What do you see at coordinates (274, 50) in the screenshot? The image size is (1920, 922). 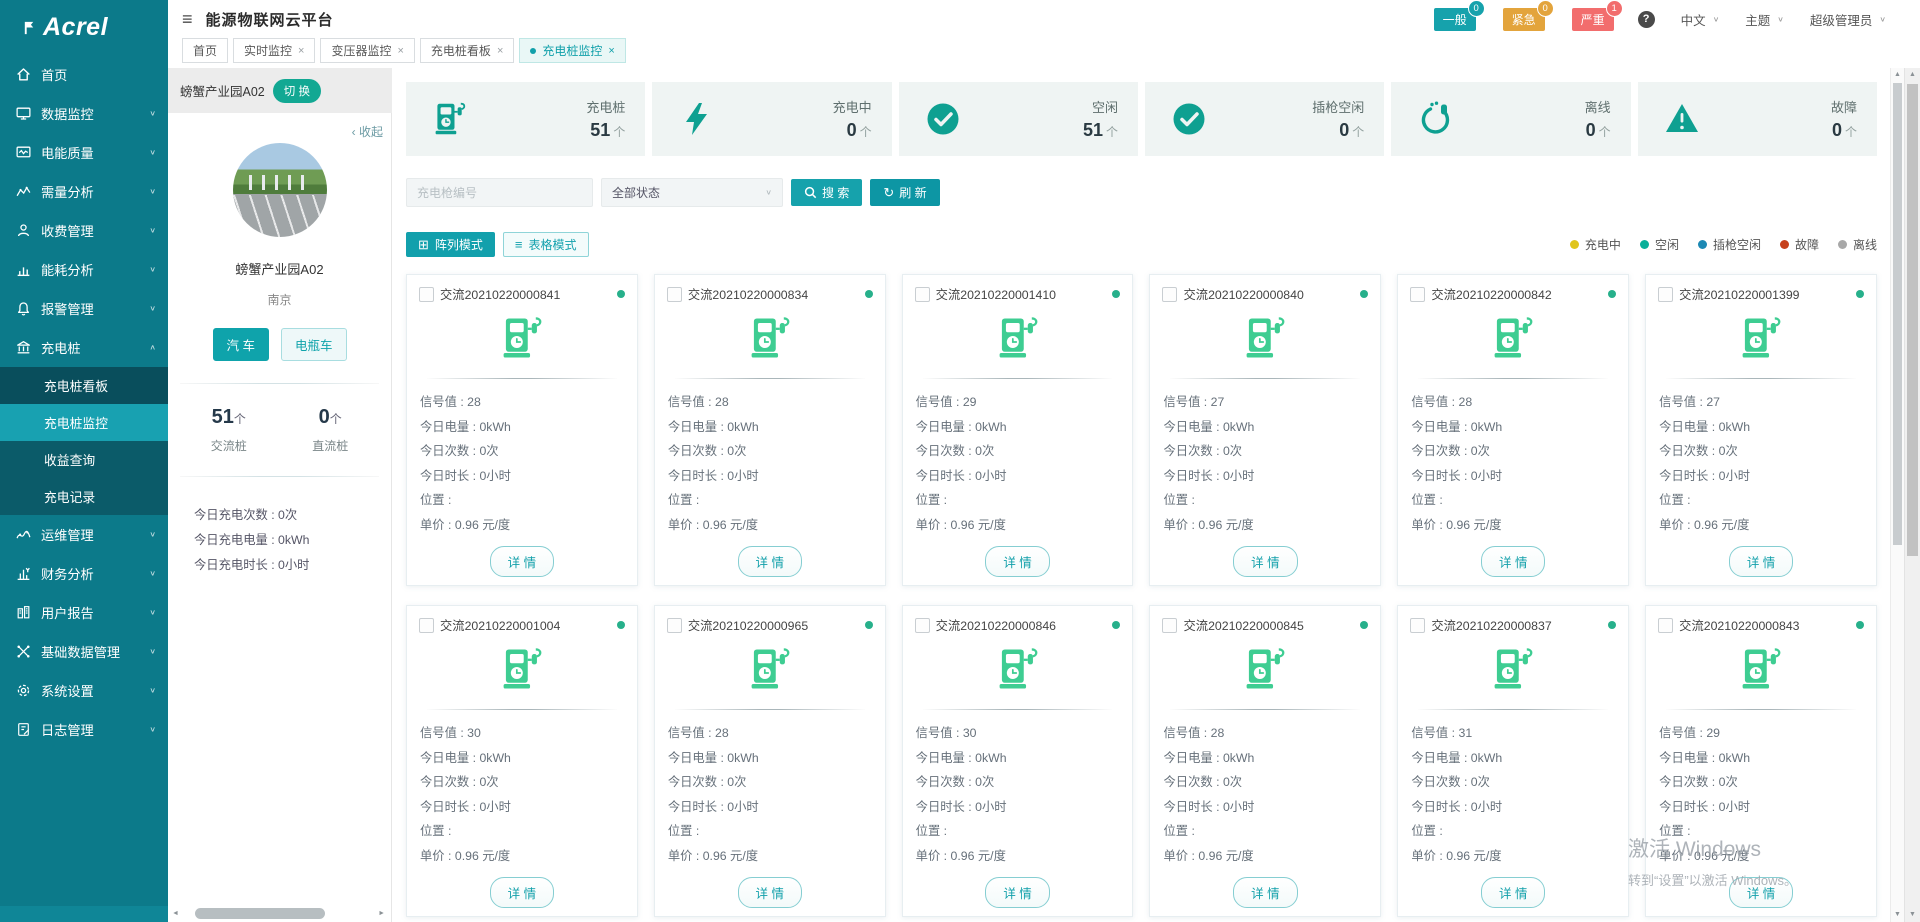 I see `tab: 实时监控 ×` at bounding box center [274, 50].